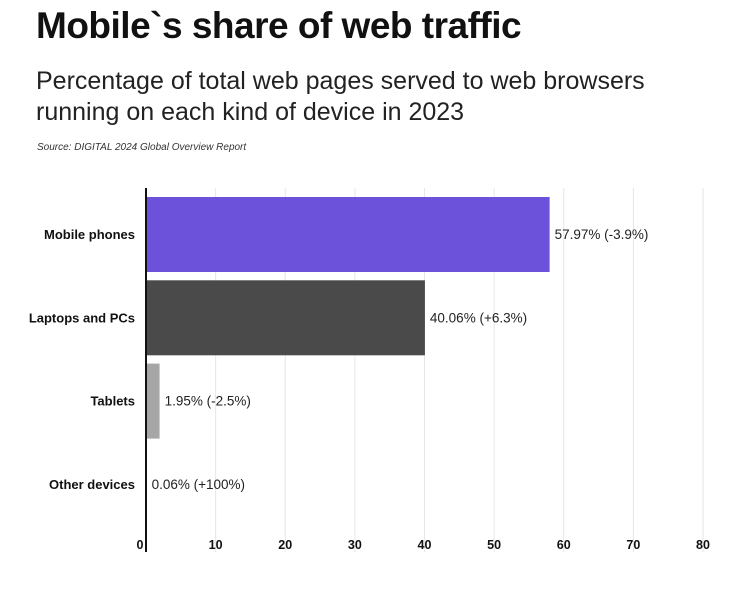  What do you see at coordinates (112, 401) in the screenshot?
I see `category-label: Tablets` at bounding box center [112, 401].